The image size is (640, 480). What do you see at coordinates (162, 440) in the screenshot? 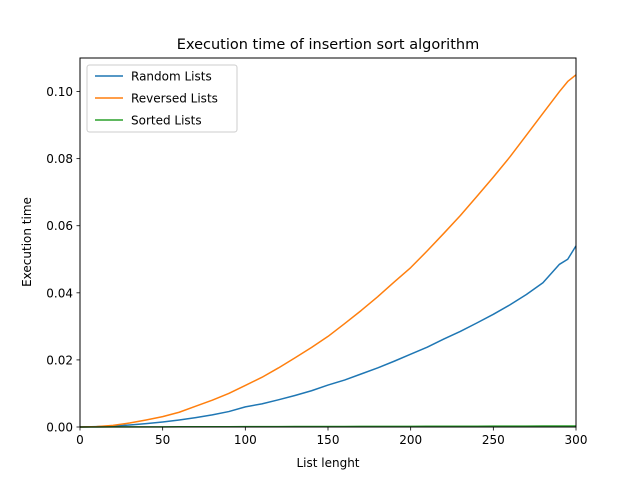
I see `x-tick-label: 50` at bounding box center [162, 440].